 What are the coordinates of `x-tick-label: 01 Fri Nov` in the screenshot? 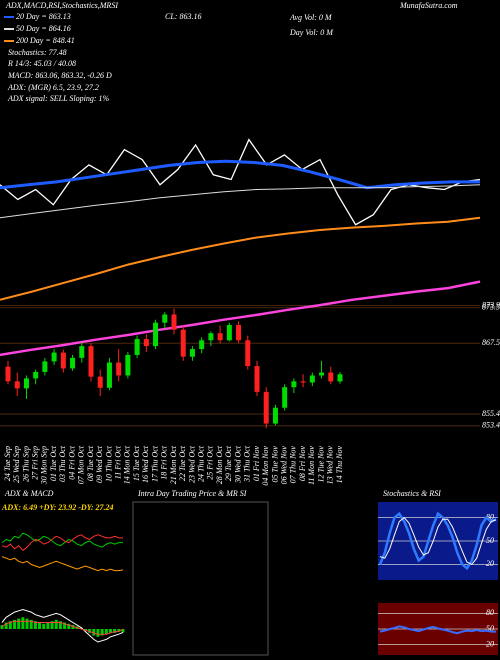 It's located at (256, 464).